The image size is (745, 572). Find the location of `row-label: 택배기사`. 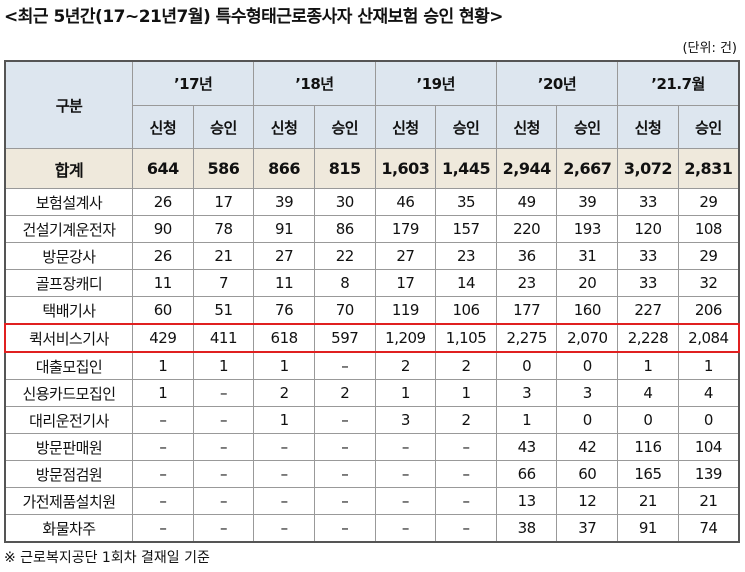

row-label: 택배기사 is located at coordinates (68, 310).